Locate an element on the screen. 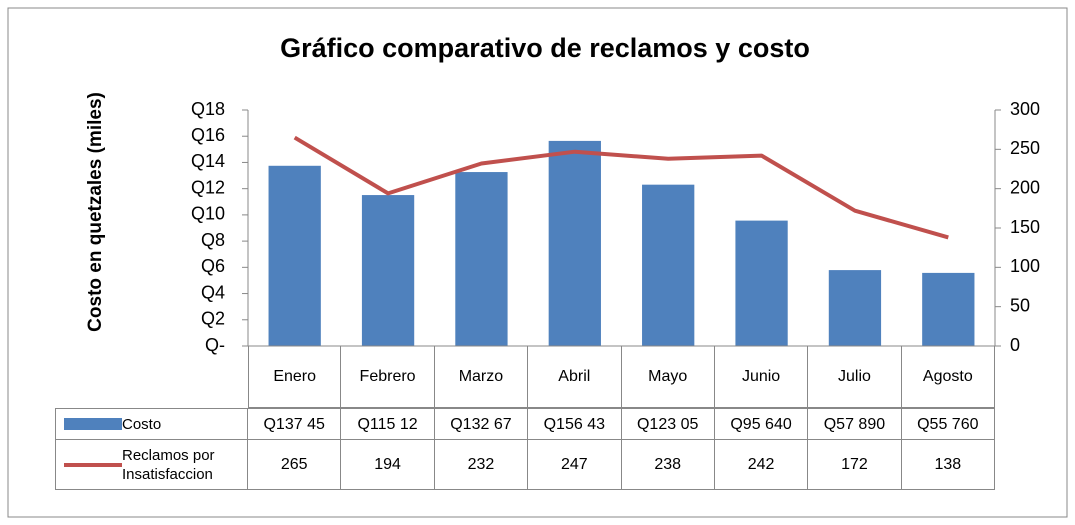  category-cell: Enero is located at coordinates (295, 377).